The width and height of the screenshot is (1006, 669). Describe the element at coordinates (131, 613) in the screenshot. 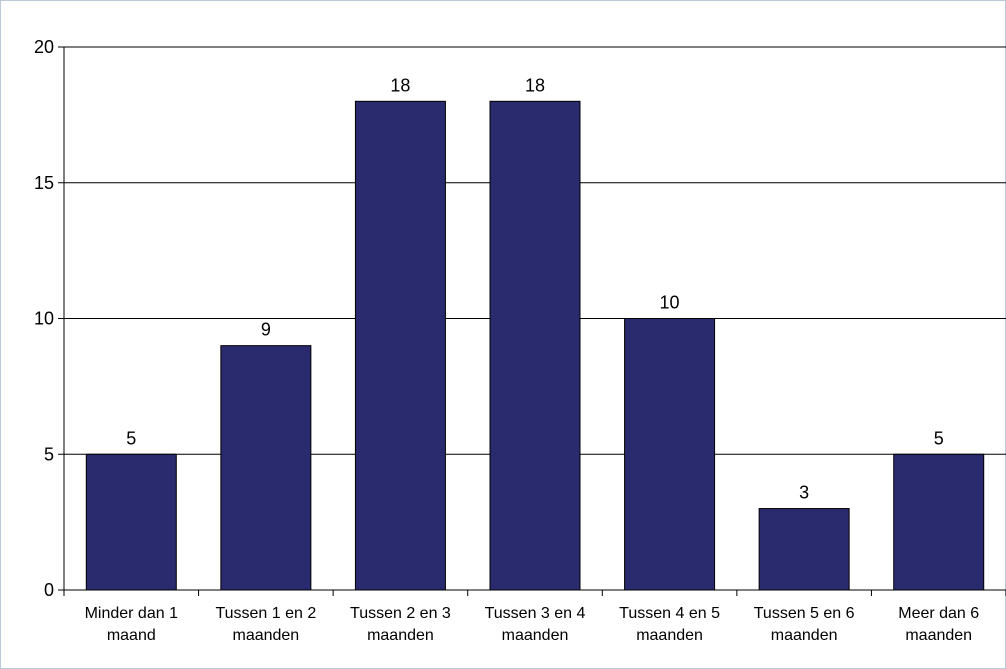

I see `category-label: Minder dan 1` at that location.